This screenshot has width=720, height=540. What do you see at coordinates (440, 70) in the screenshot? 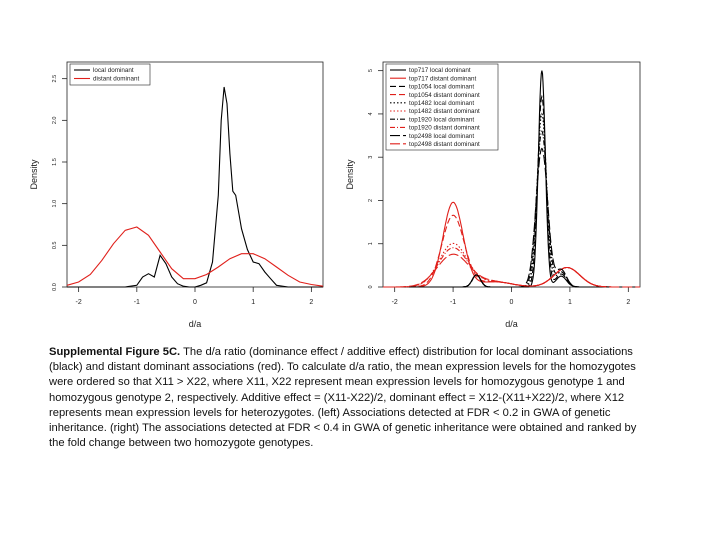
I see `legend-entry: top717 local dominant` at bounding box center [440, 70].